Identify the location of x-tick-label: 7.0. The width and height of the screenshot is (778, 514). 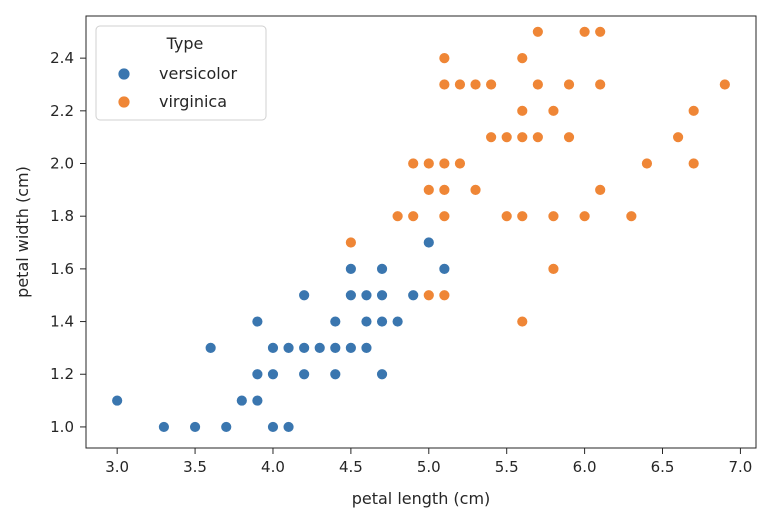
(740, 467).